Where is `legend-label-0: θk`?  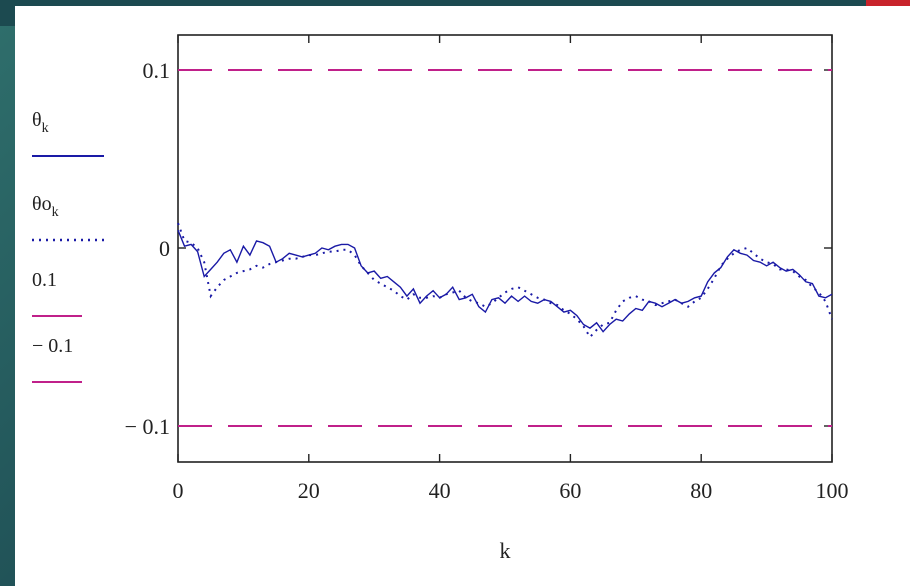
legend-label-0: θk is located at coordinates (40, 122).